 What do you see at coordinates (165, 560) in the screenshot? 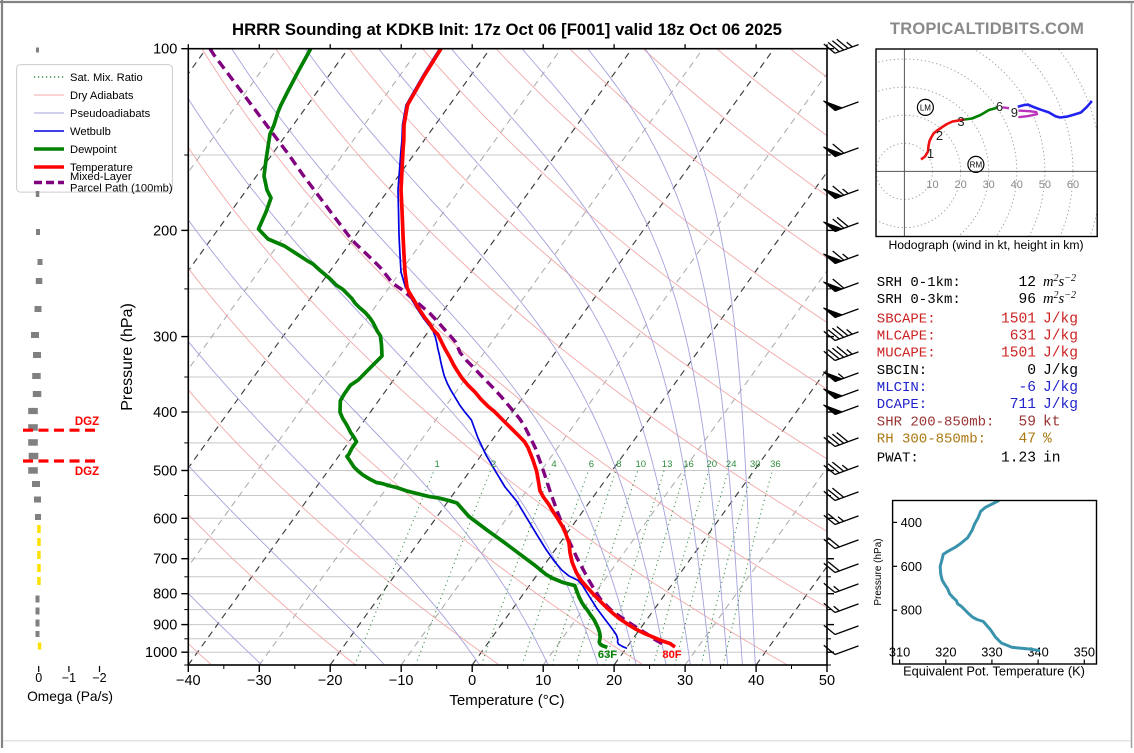
I see `svg-text: 700` at bounding box center [165, 560].